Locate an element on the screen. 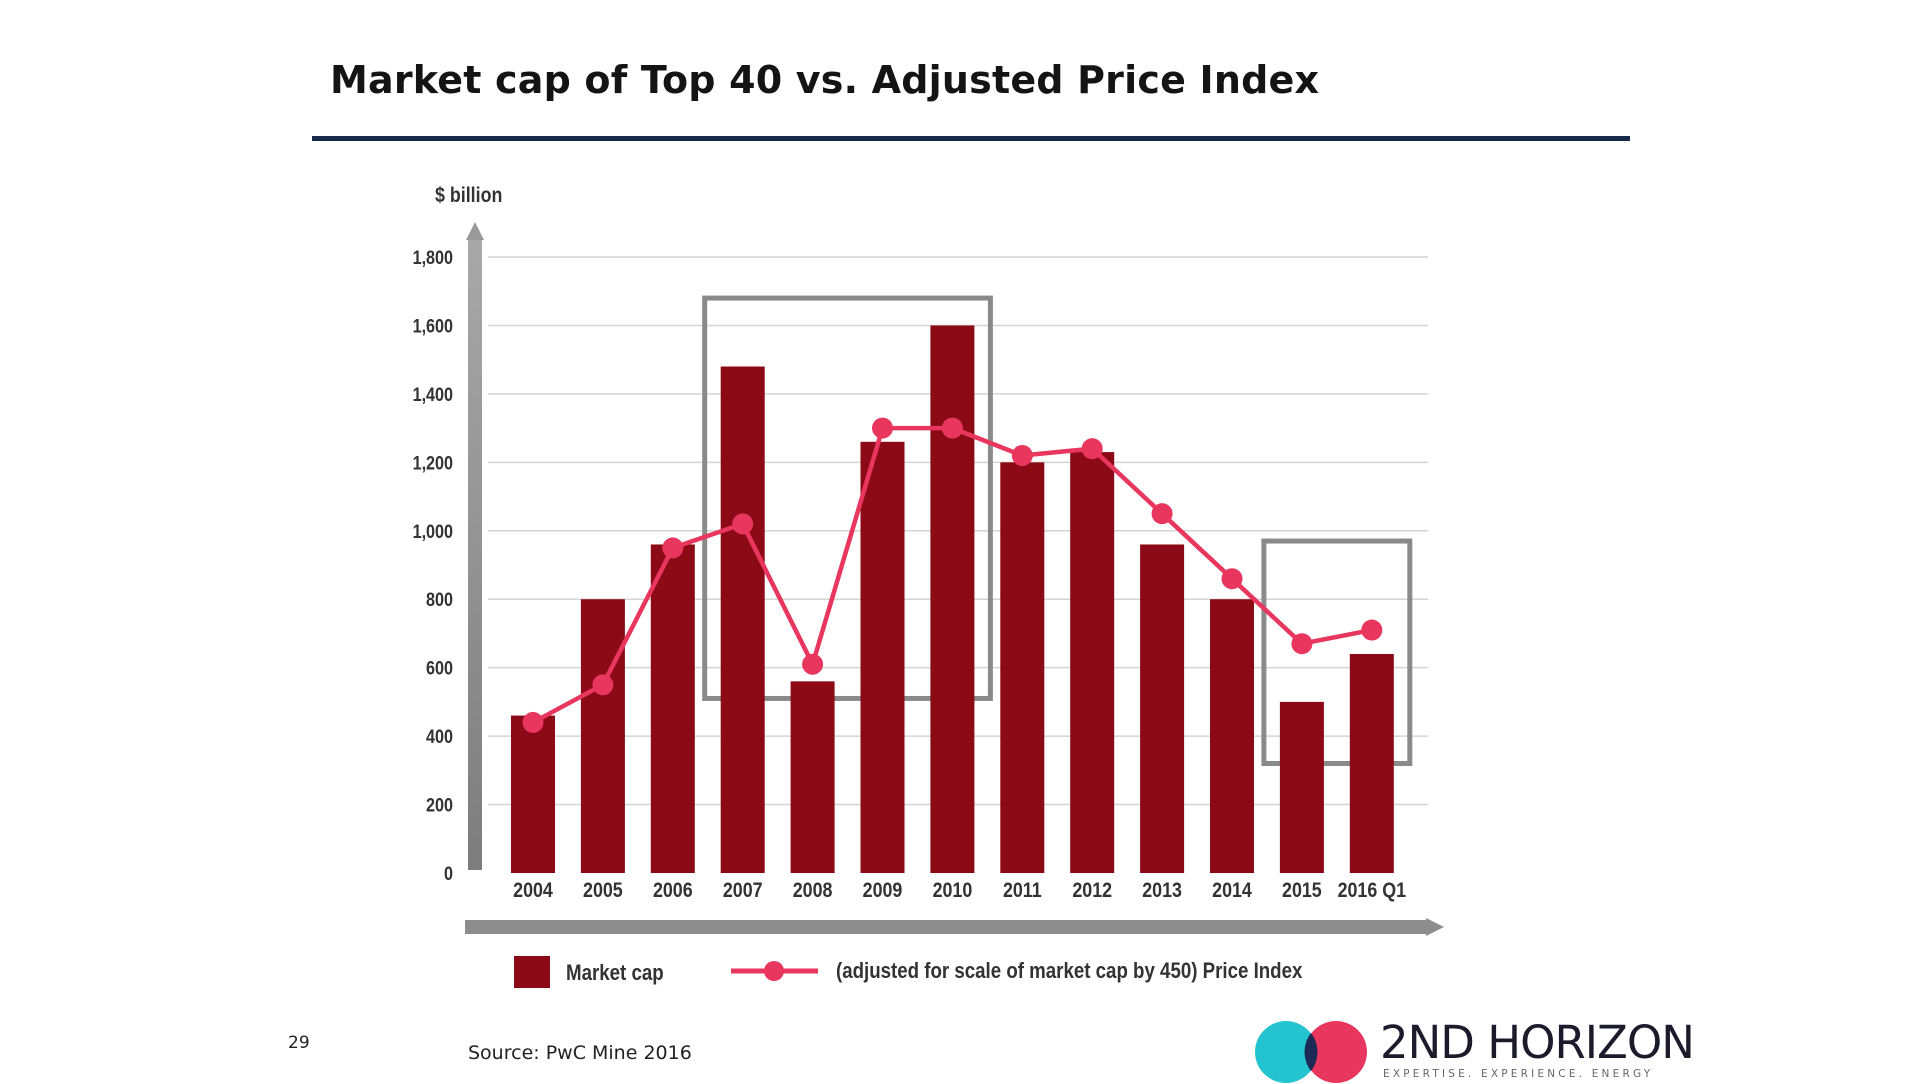 Image resolution: width=1920 pixels, height=1084 pixels. x-tick-label: 2007 is located at coordinates (743, 891).